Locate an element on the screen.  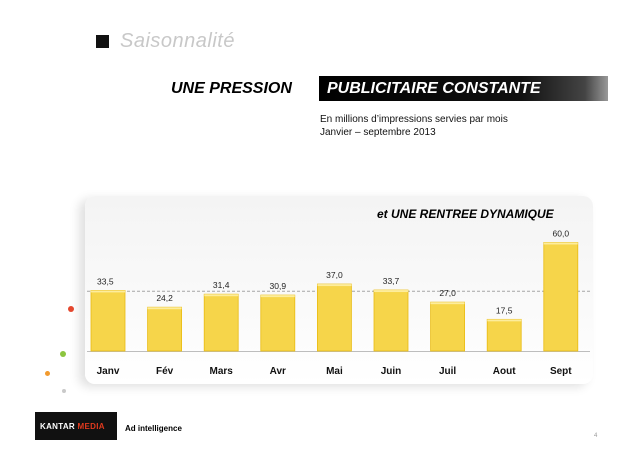
bar-highlight-mai is located at coordinates (334, 285).